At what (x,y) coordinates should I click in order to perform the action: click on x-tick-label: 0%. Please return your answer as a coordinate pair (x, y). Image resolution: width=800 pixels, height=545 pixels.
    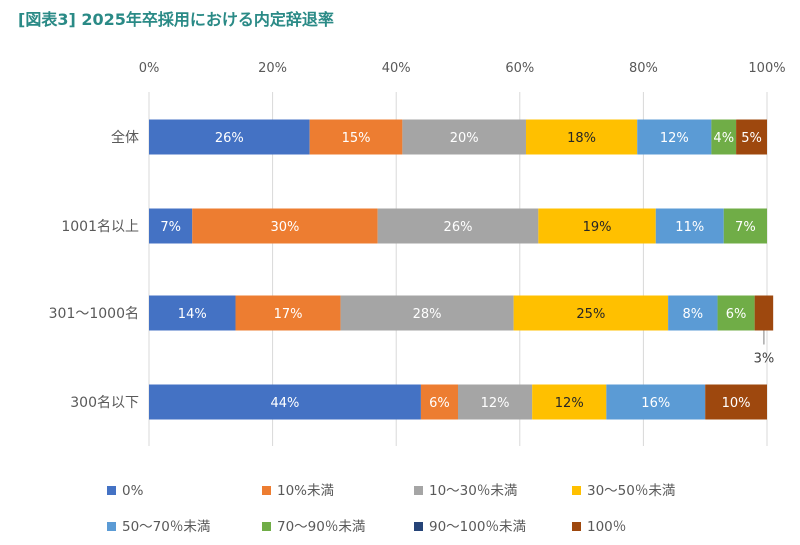
    Looking at the image, I should click on (149, 68).